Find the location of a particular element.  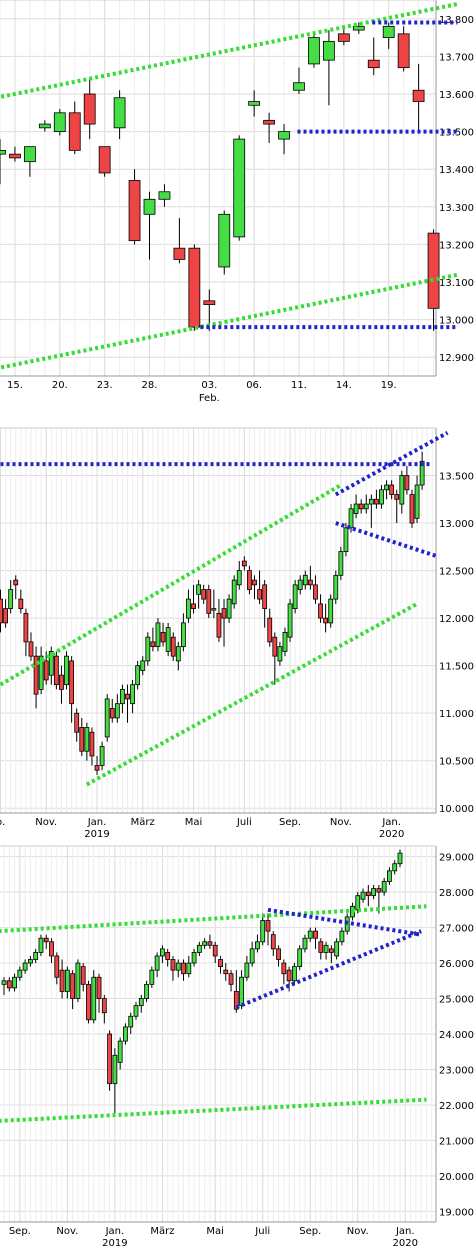

x-tick-sublabel: 2020 is located at coordinates (391, 834).